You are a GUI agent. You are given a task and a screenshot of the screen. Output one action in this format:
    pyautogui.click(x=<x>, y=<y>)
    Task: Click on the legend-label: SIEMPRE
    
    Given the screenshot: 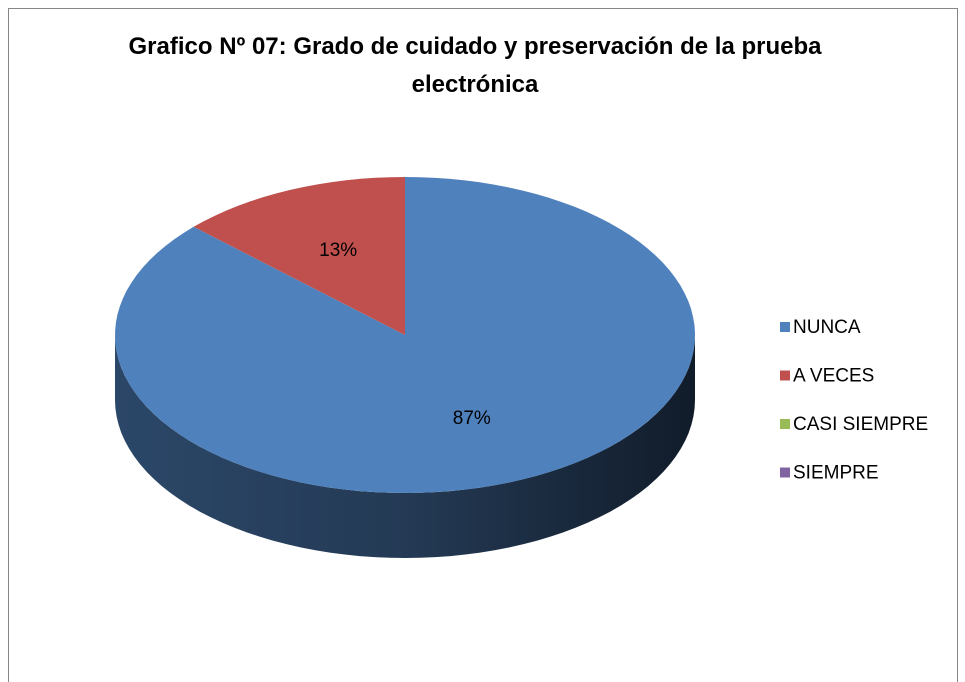 What is the action you would take?
    pyautogui.click(x=836, y=473)
    